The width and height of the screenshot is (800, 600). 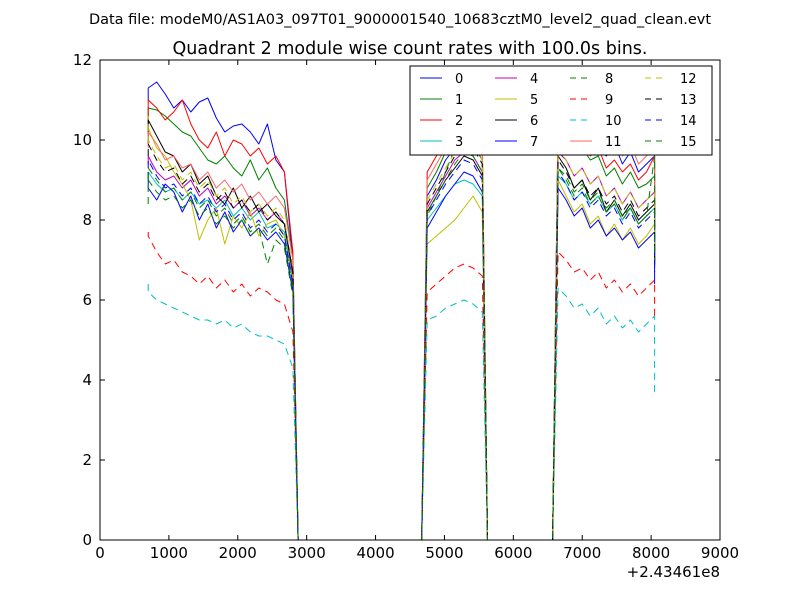 What do you see at coordinates (87, 540) in the screenshot?
I see `y-tick-label: 0` at bounding box center [87, 540].